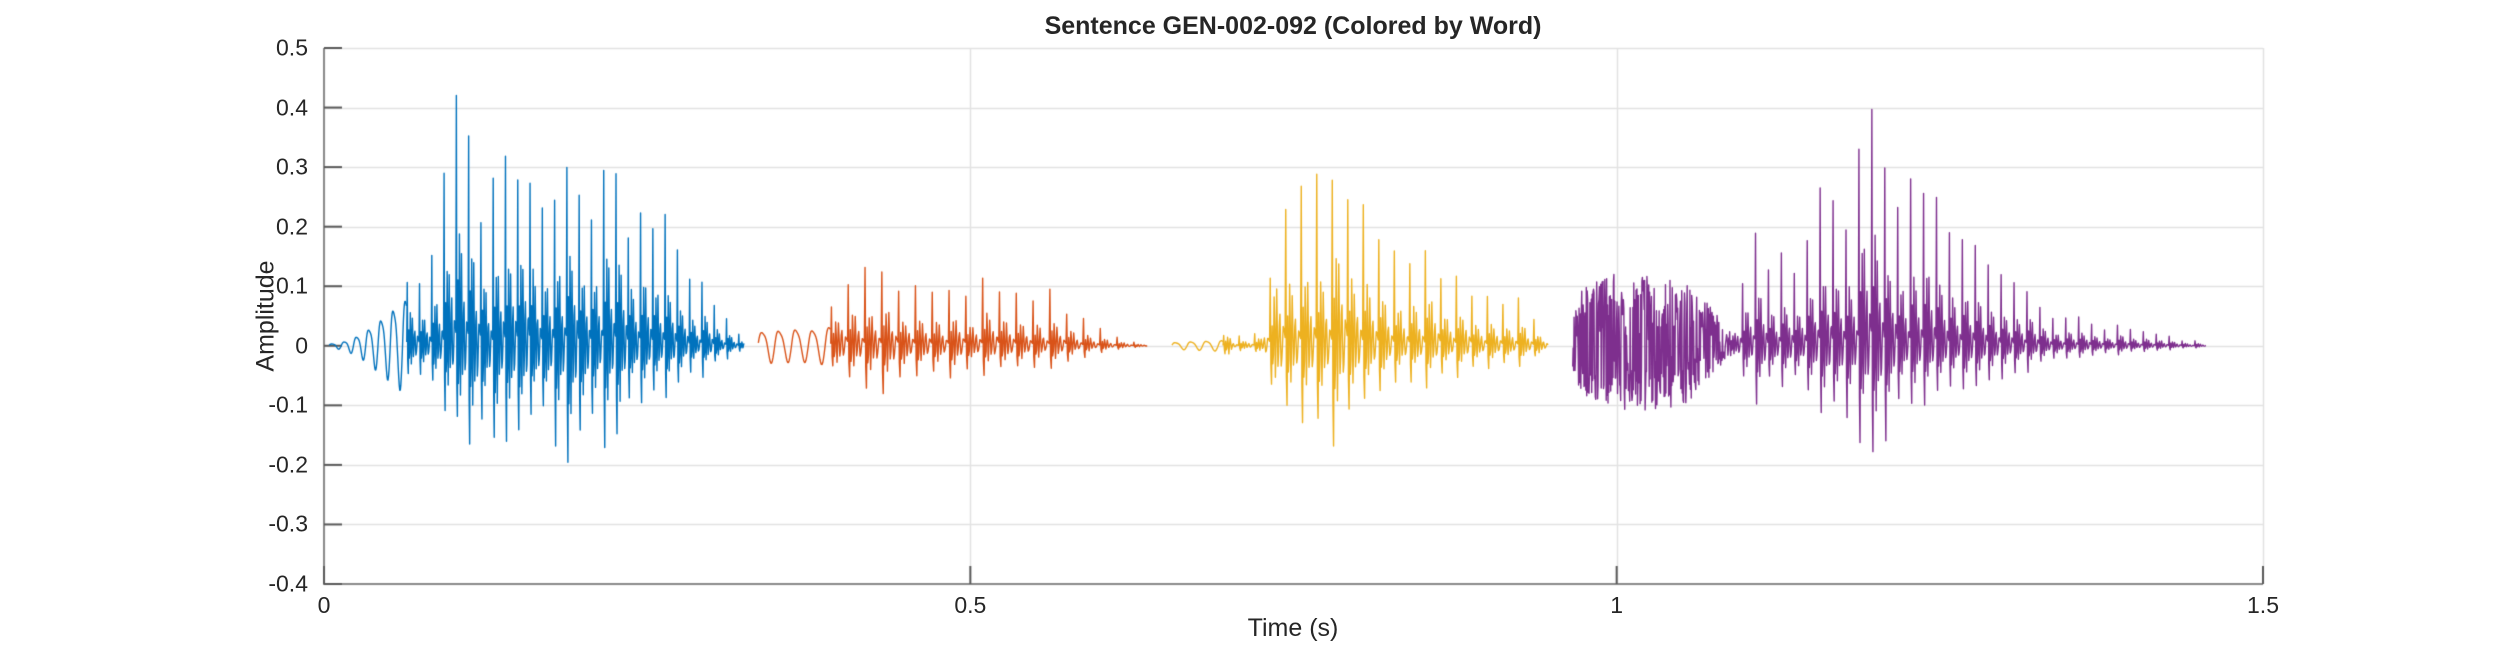 The image size is (2500, 657). I want to click on y-tick-label: -0.2, so click(288, 464).